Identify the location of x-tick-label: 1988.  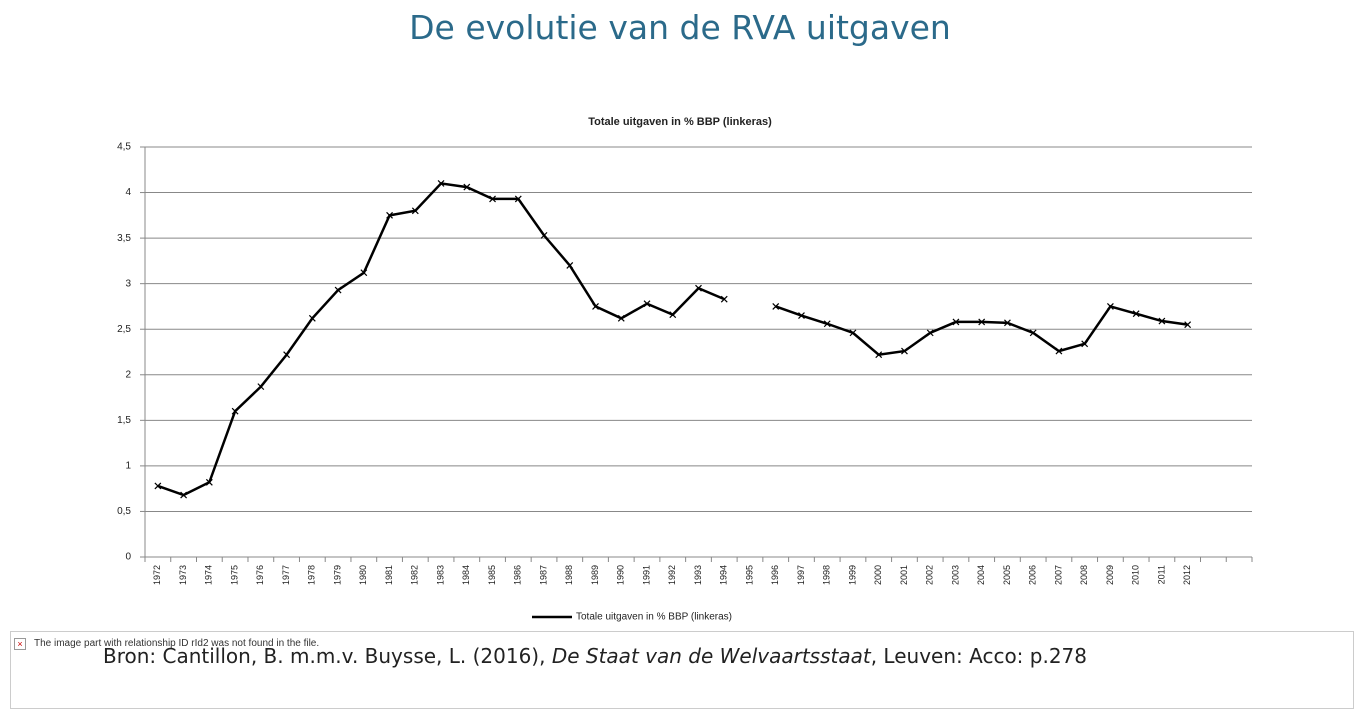
(569, 575).